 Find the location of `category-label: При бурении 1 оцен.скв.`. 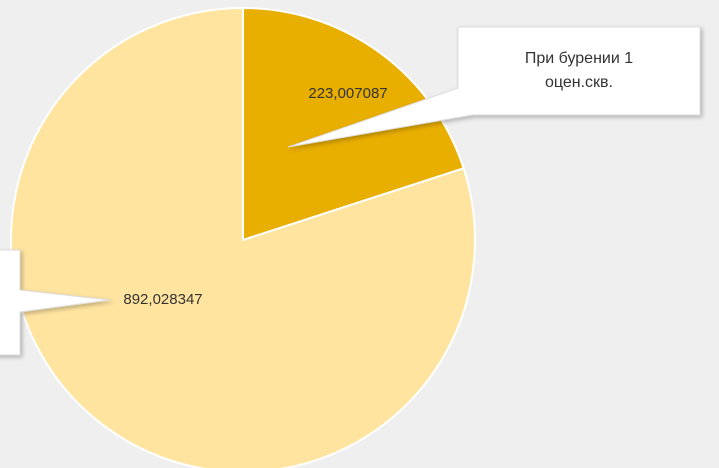

category-label: При бурении 1 оцен.скв. is located at coordinates (579, 70).